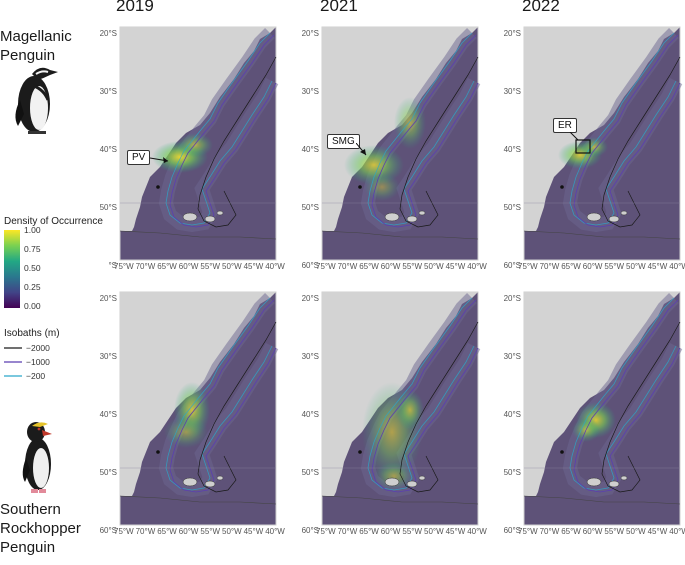 This screenshot has height=565, width=685. I want to click on density-colorbar, so click(12, 269).